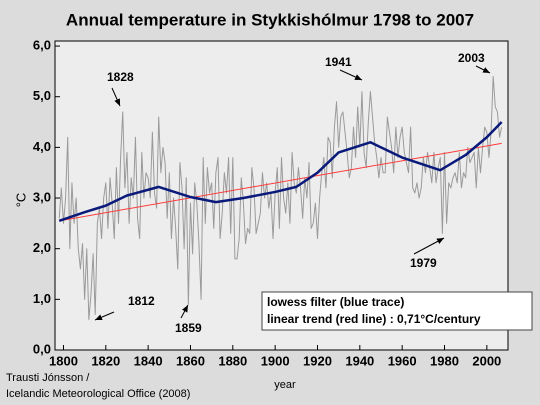 The width and height of the screenshot is (540, 405). Describe the element at coordinates (338, 62) in the screenshot. I see `annotation: 1941` at that location.